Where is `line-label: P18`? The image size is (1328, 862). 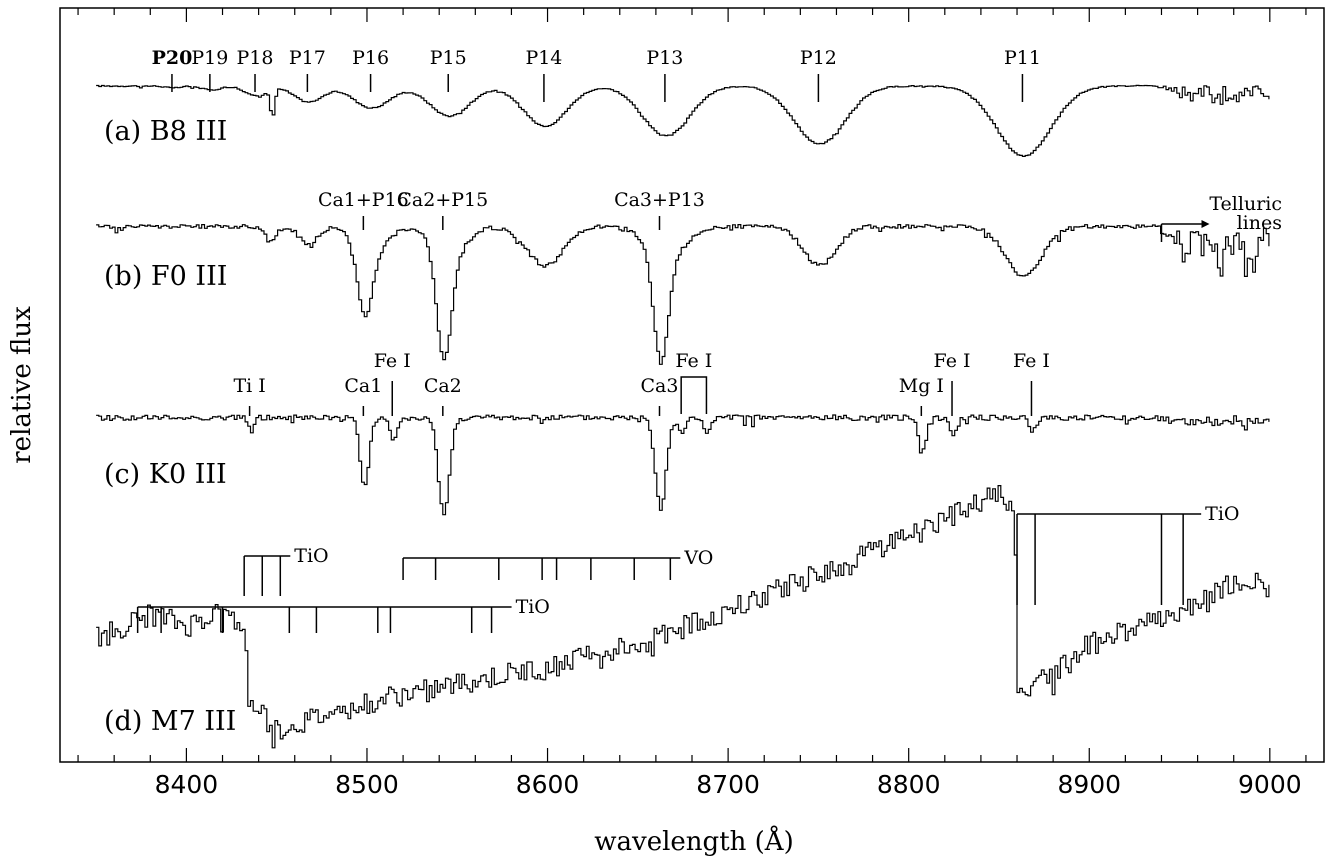 line-label: P18 is located at coordinates (255, 58).